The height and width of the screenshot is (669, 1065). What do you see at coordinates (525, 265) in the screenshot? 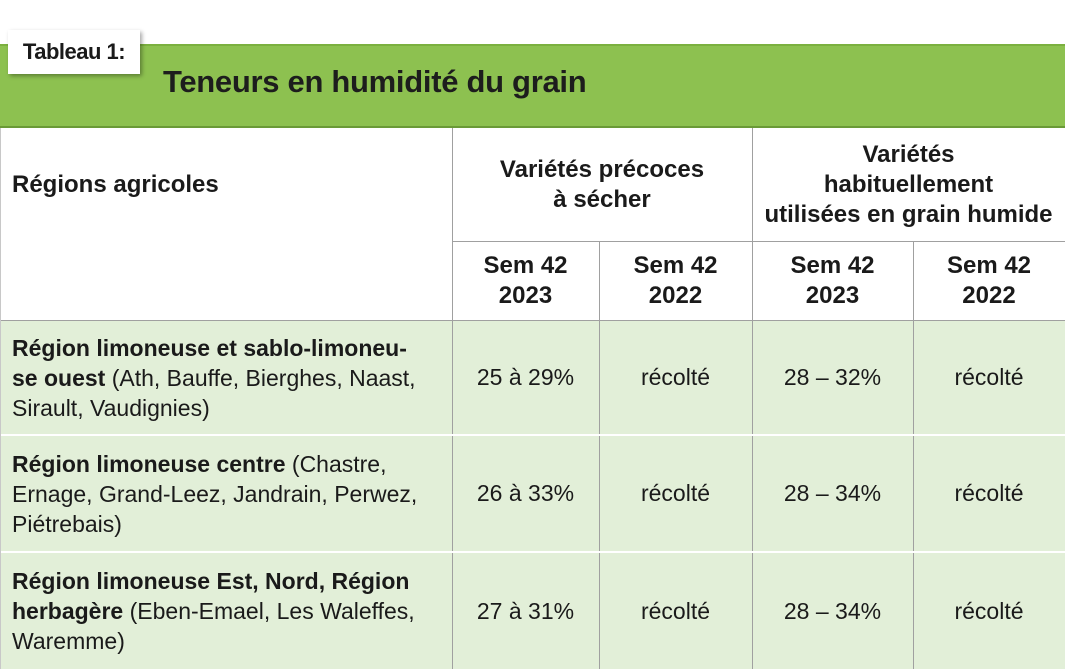
I see `header-col-1-week: Sem 42` at bounding box center [525, 265].